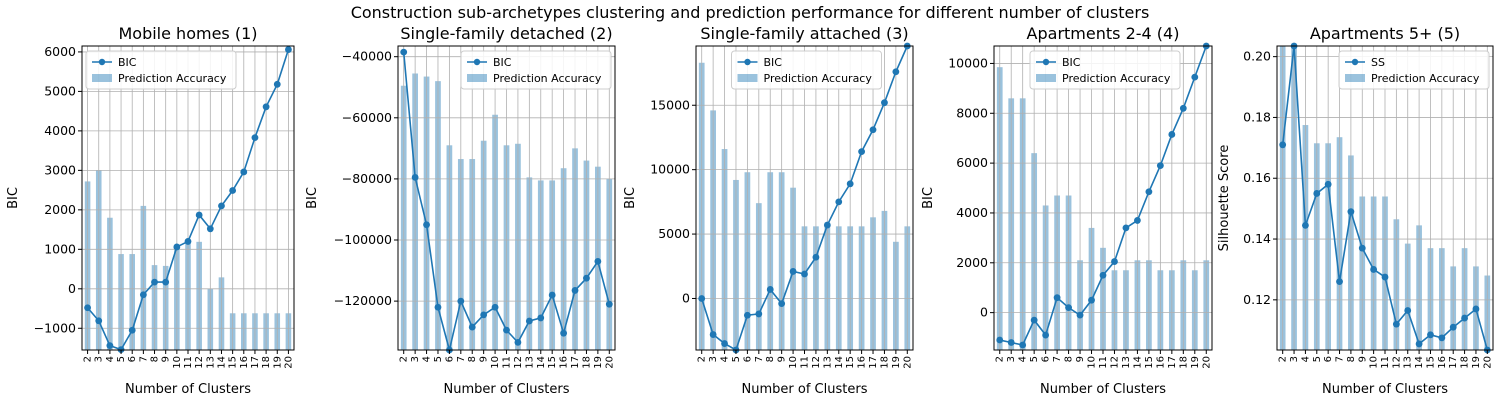  What do you see at coordinates (1257, 299) in the screenshot?
I see `y-tick-label: 0.12` at bounding box center [1257, 299].